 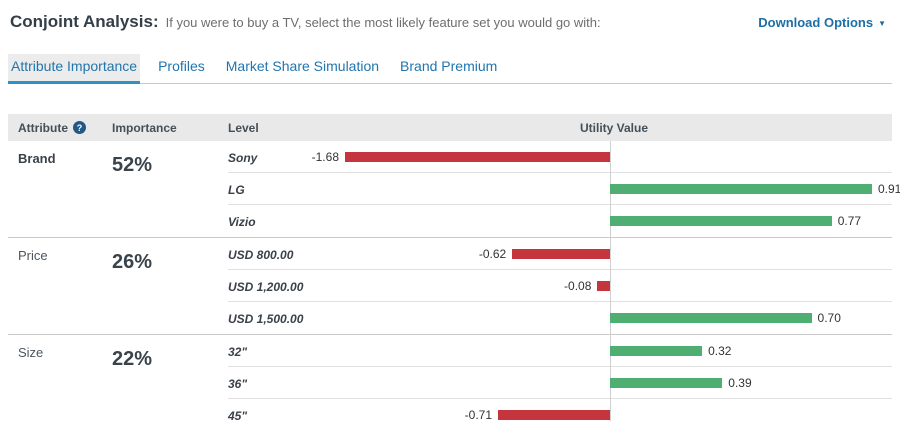 I want to click on importance-value: 26%, so click(x=132, y=262).